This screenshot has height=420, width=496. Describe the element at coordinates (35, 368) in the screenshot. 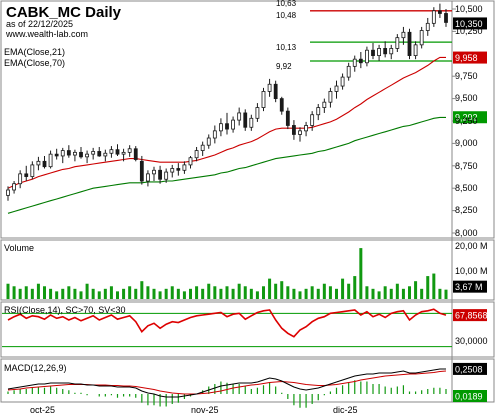

I see `macd-title: MACD(12,26,9)` at that location.